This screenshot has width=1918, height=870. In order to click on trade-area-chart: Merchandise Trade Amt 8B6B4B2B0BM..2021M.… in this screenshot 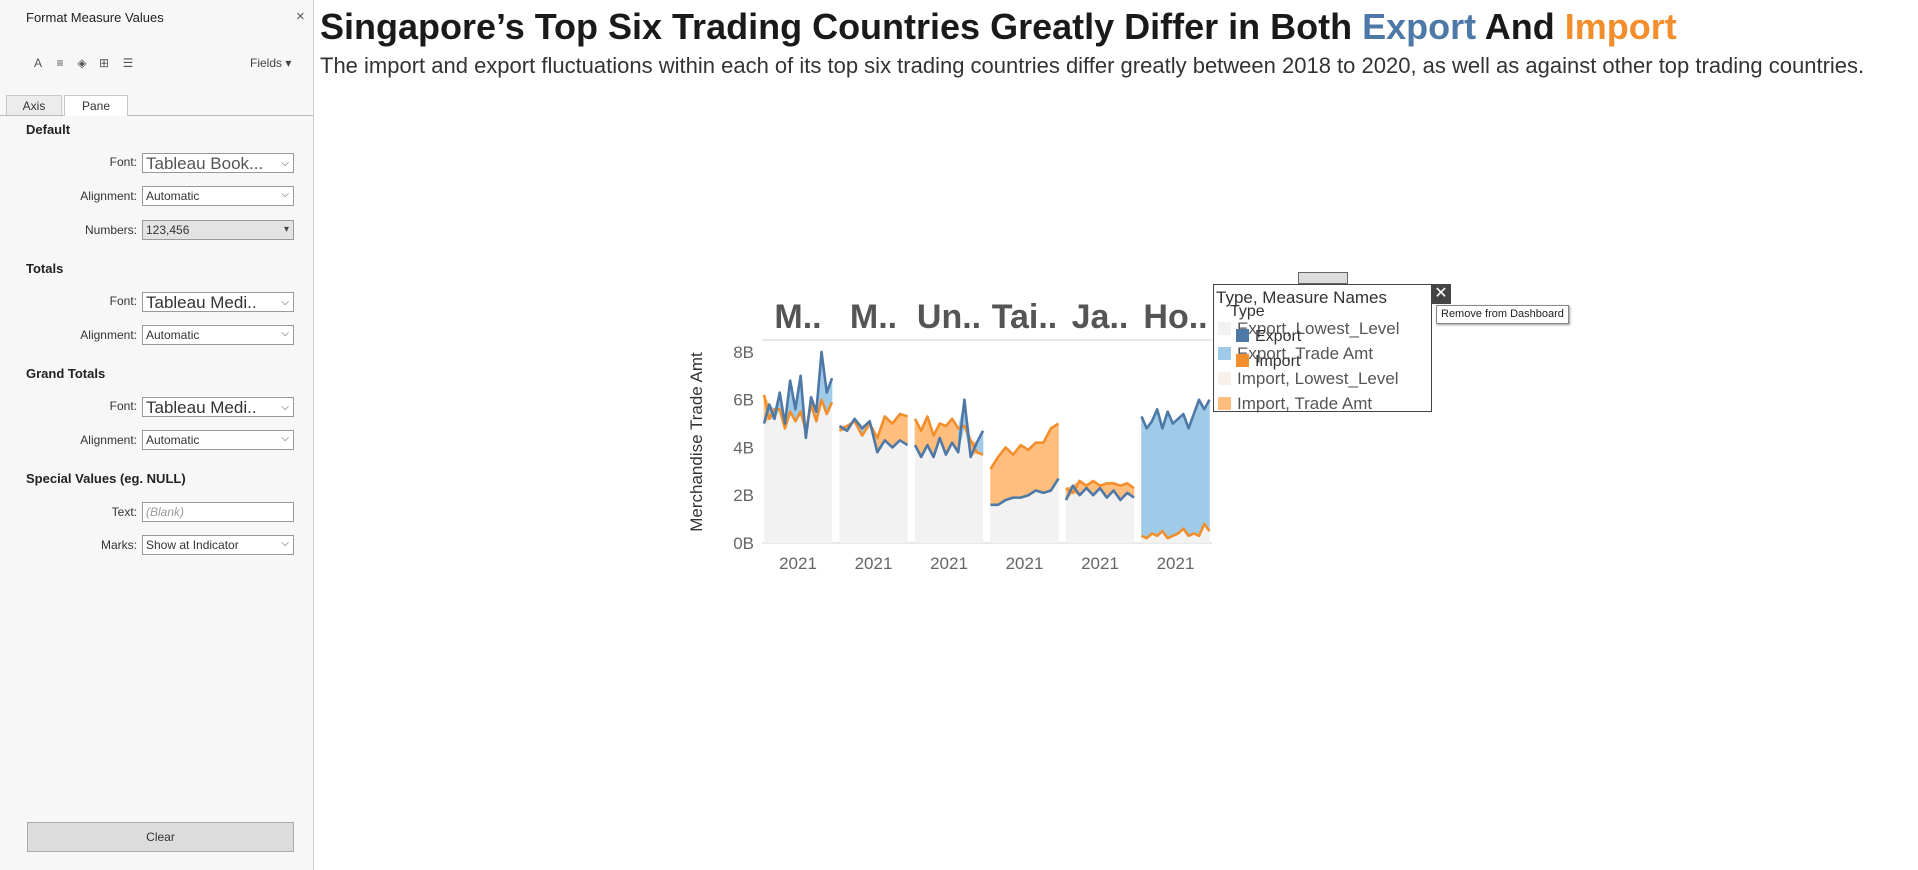, I will do `click(950, 440)`.